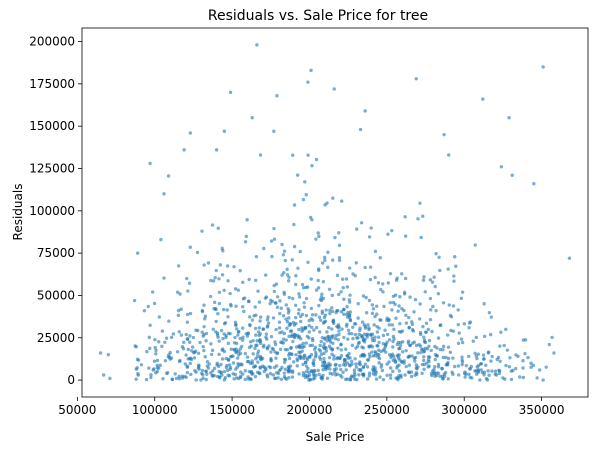 This screenshot has width=598, height=453. I want to click on y-axis-label: Residuals, so click(18, 212).